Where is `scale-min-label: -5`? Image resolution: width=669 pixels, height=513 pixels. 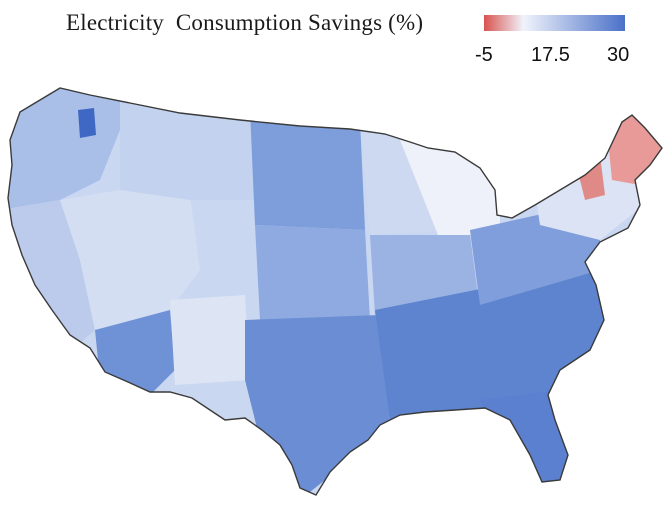 scale-min-label: -5 is located at coordinates (484, 55).